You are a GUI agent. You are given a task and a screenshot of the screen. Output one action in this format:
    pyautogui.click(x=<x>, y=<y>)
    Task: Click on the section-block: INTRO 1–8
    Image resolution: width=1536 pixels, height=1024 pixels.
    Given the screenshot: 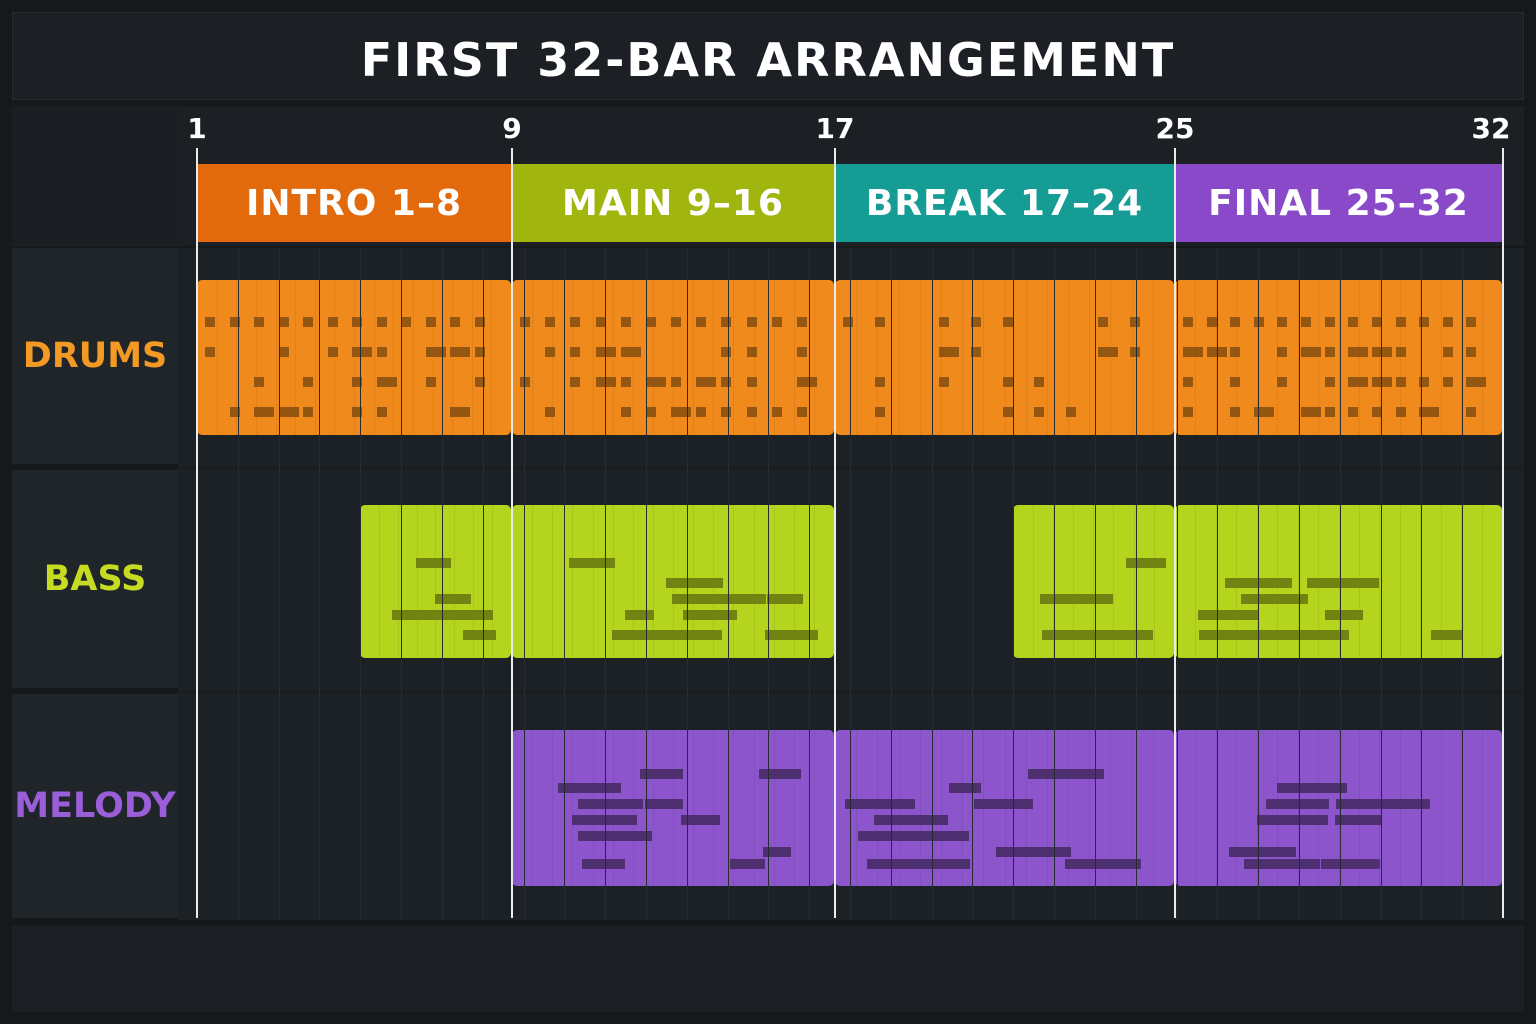 What is the action you would take?
    pyautogui.click(x=354, y=203)
    